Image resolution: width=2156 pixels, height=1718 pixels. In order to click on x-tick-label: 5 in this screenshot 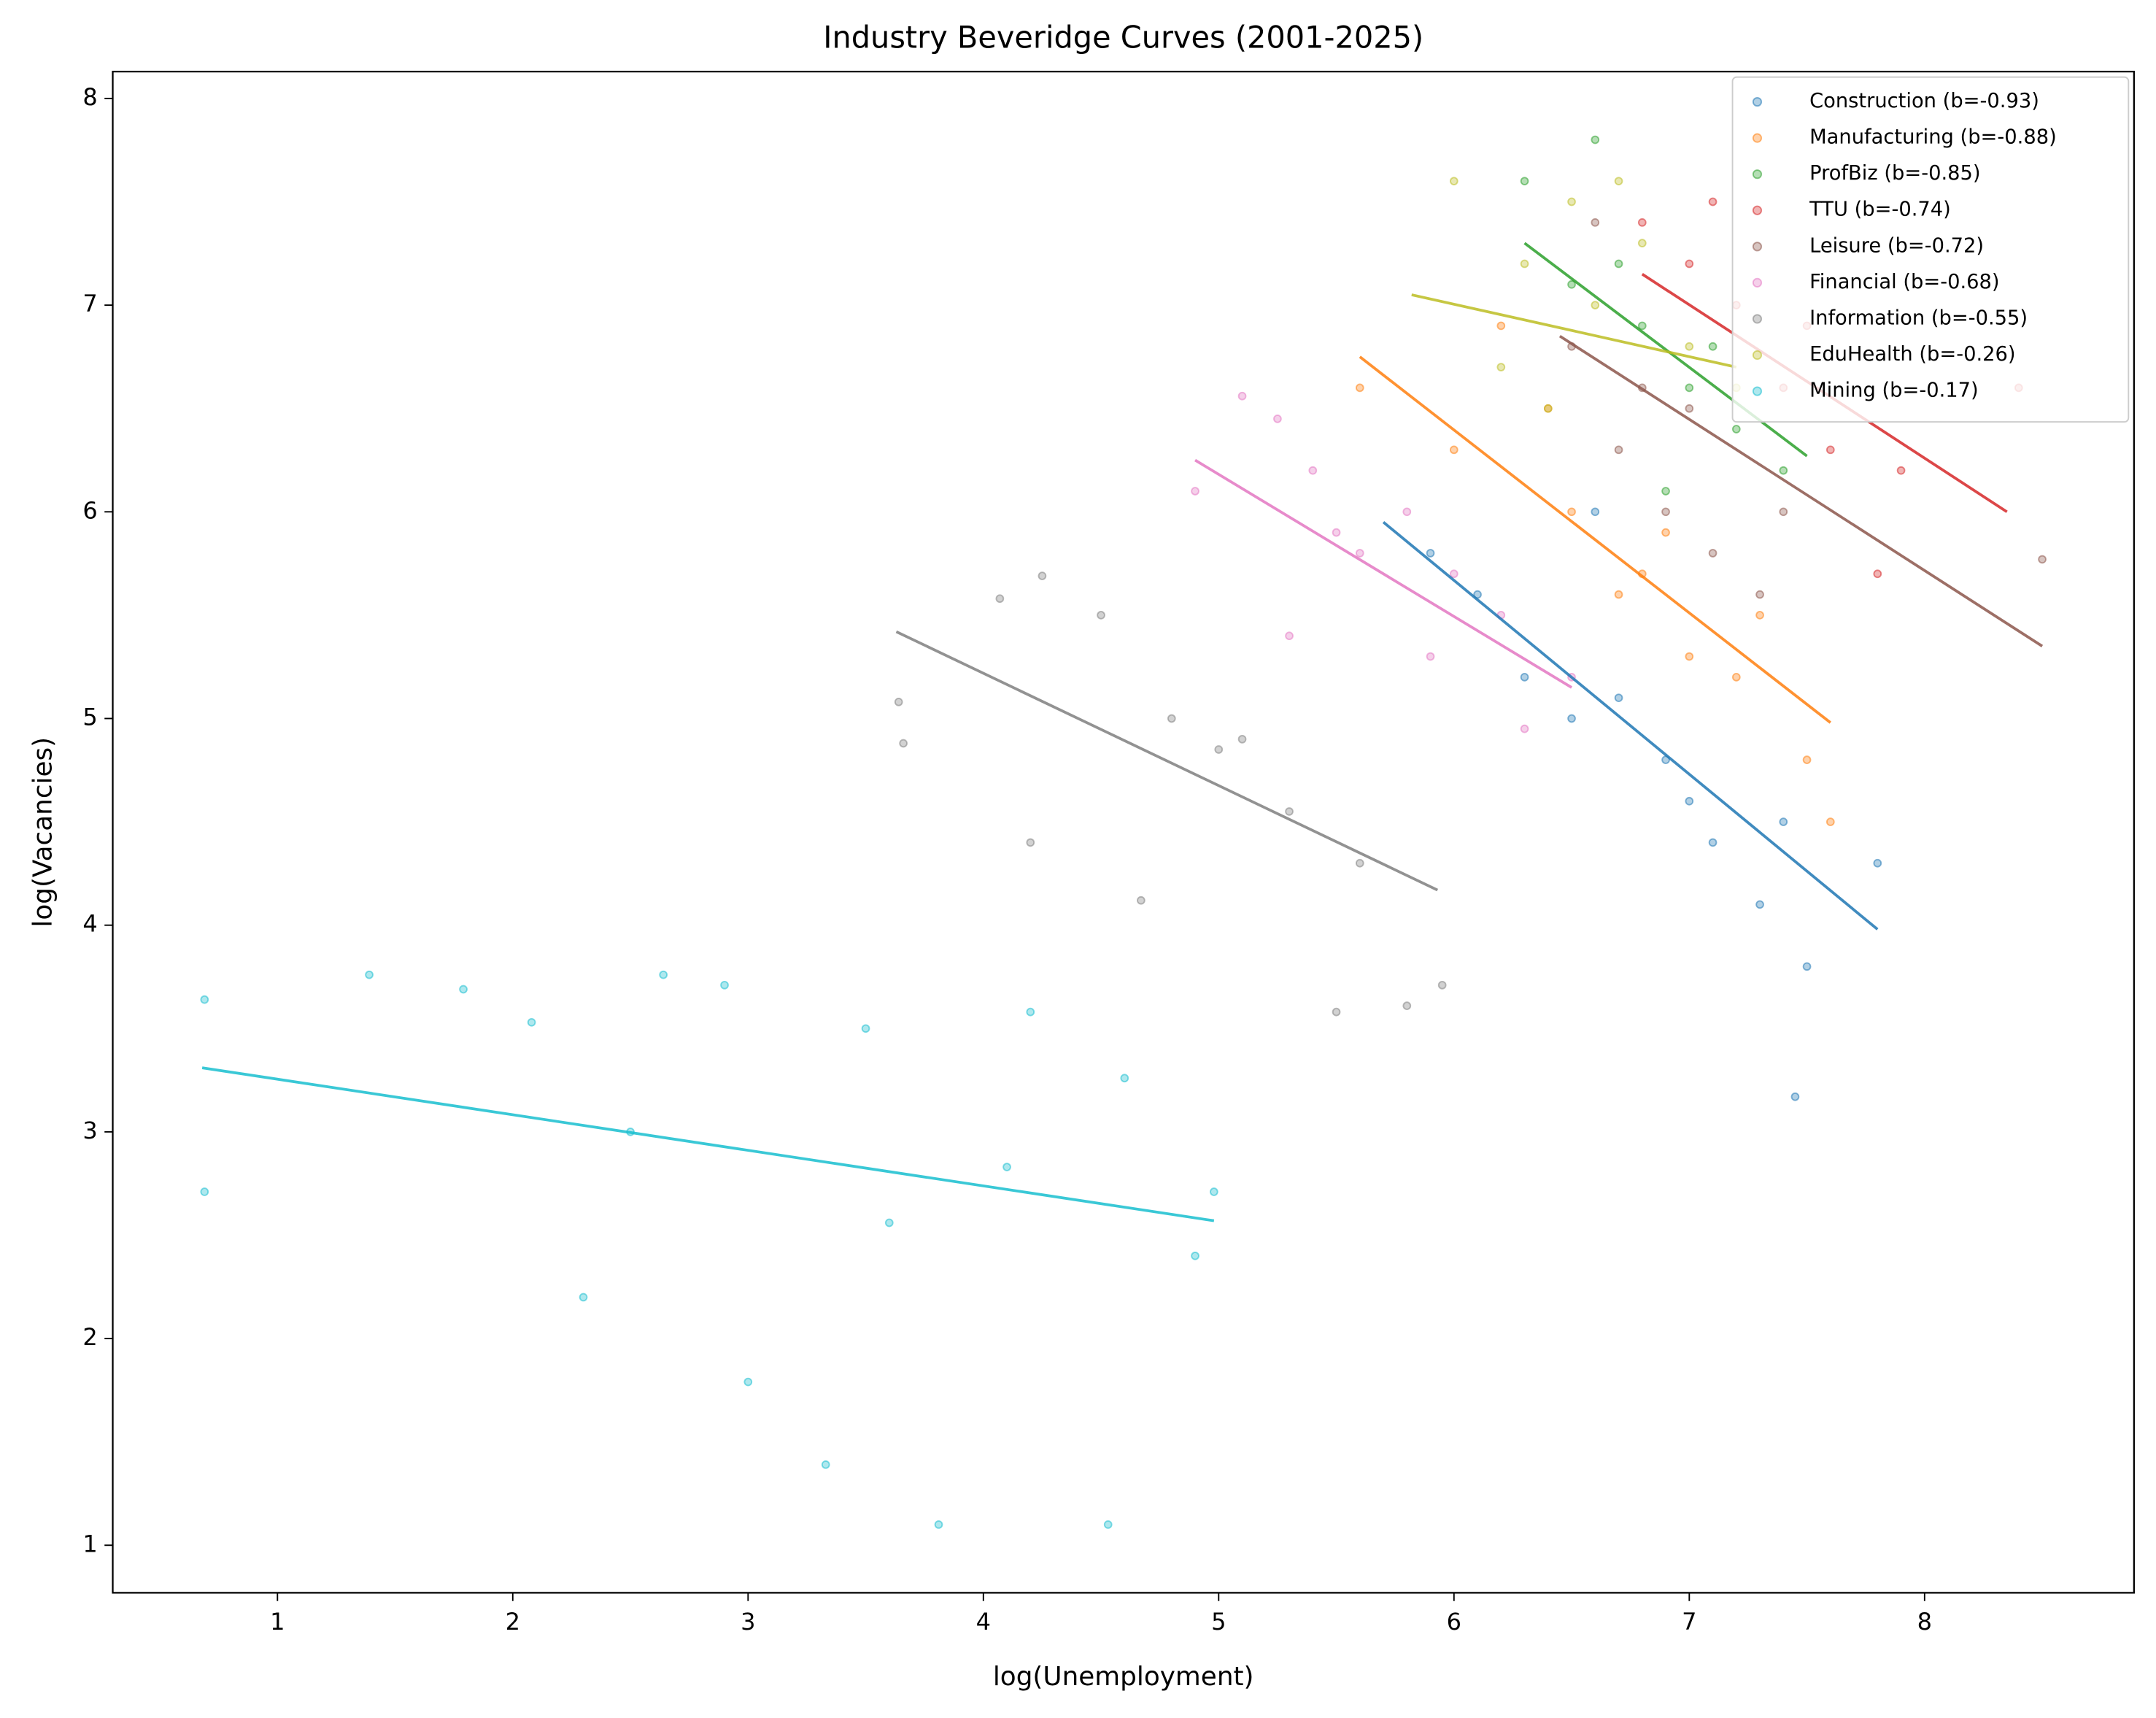, I will do `click(1218, 1622)`.